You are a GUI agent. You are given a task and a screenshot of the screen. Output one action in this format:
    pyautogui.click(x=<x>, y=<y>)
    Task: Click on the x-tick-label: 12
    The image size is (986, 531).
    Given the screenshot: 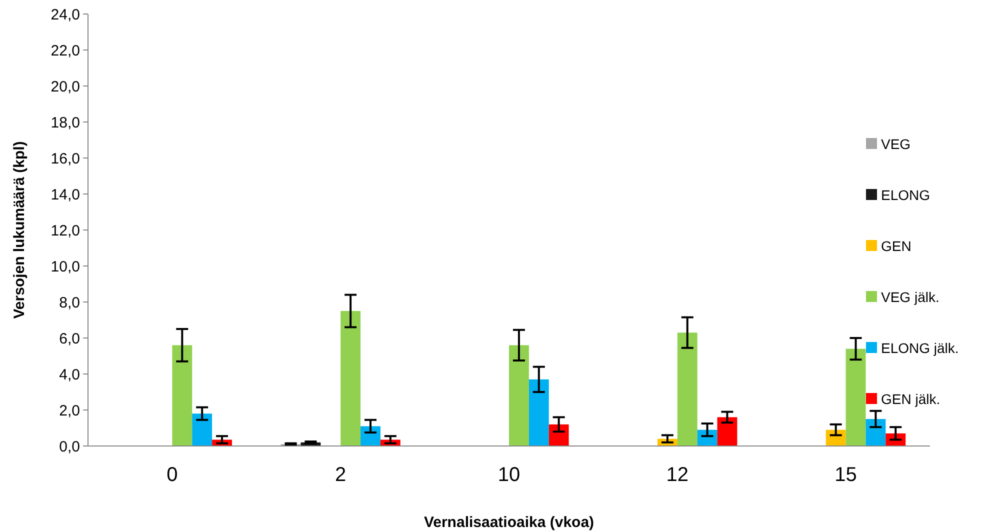 What is the action you would take?
    pyautogui.click(x=677, y=475)
    